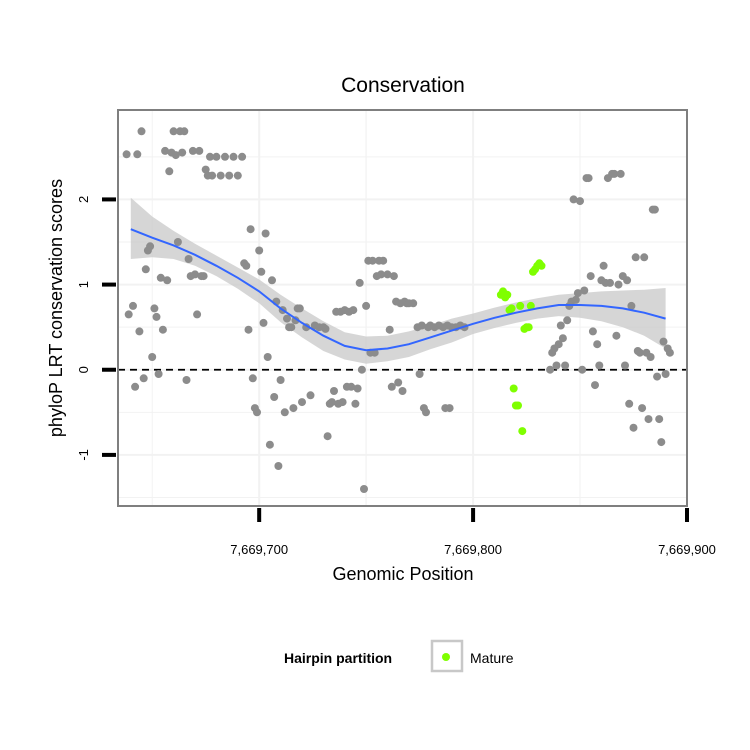 The height and width of the screenshot is (750, 750). What do you see at coordinates (521, 347) in the screenshot?
I see `points-mature` at bounding box center [521, 347].